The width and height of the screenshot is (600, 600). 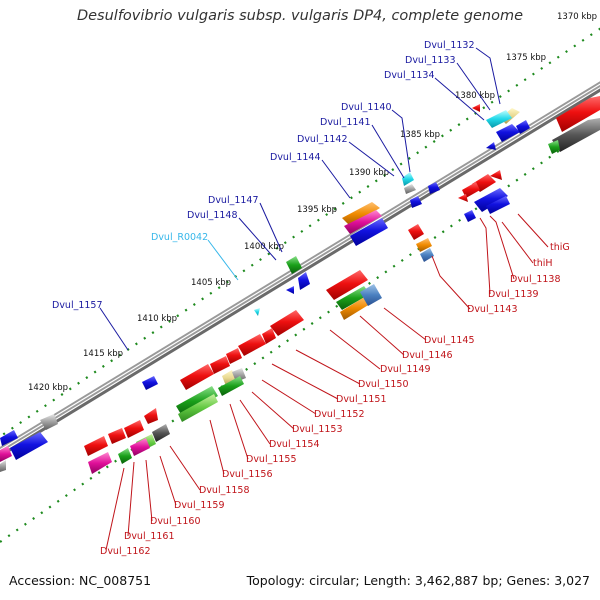 What do you see at coordinates (427, 355) in the screenshot?
I see `gene-label: Dvul_1146` at bounding box center [427, 355].